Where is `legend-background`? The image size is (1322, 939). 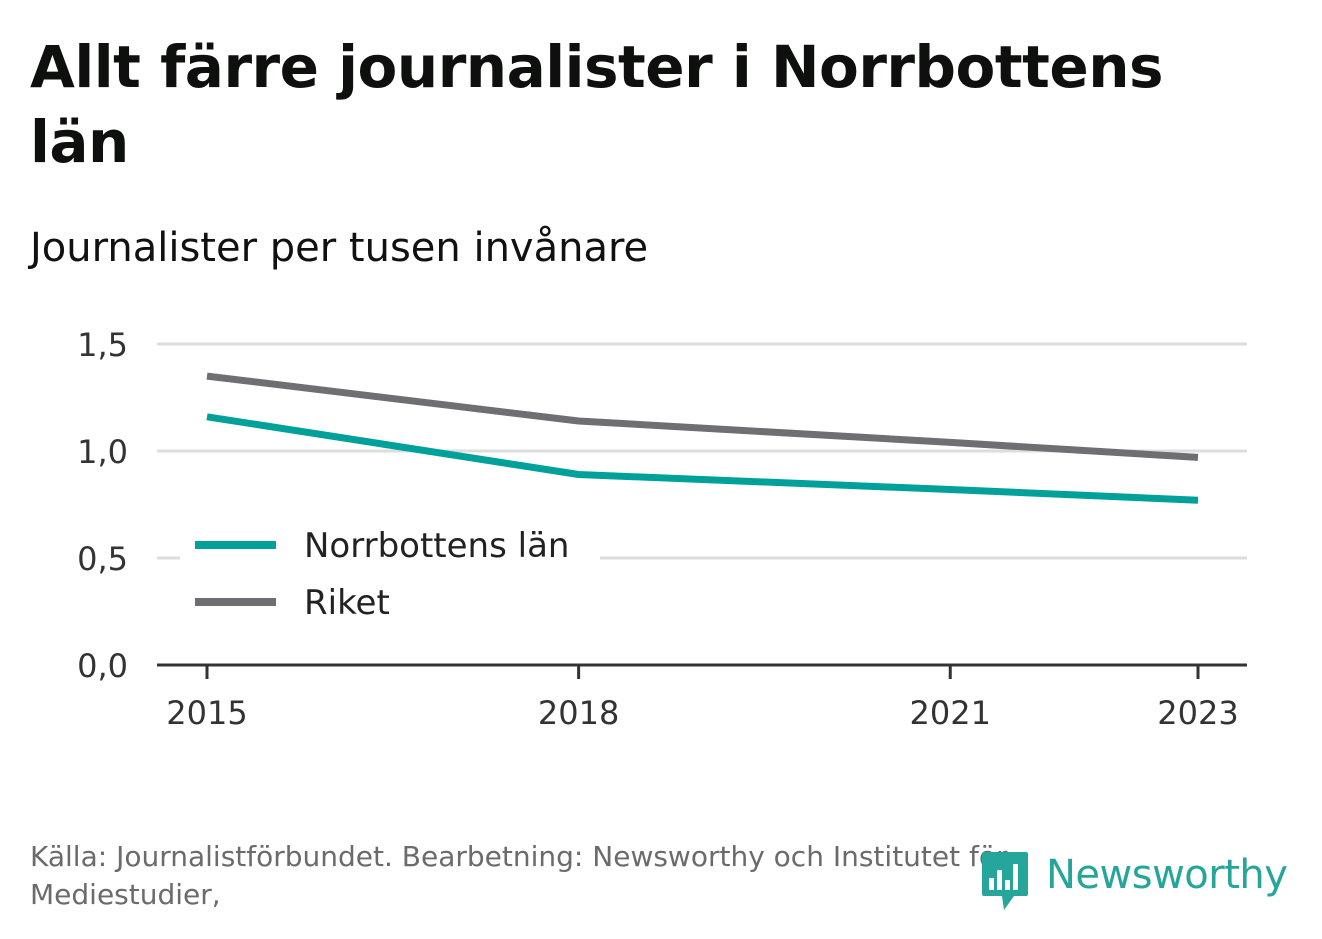
legend-background is located at coordinates (390, 580).